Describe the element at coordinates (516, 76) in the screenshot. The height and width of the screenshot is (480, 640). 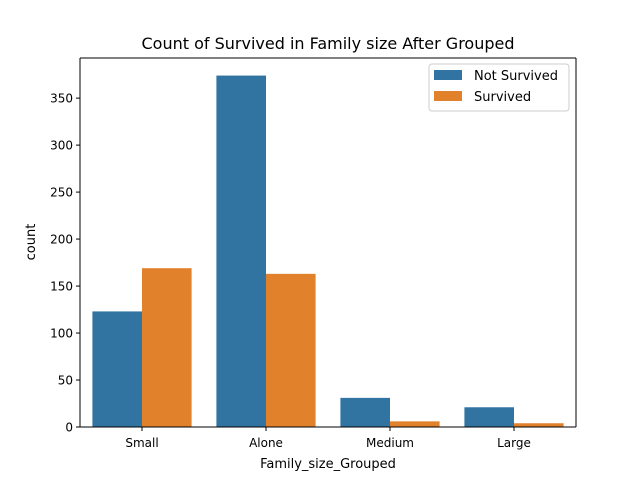
I see `legend-label: Not Survived` at that location.